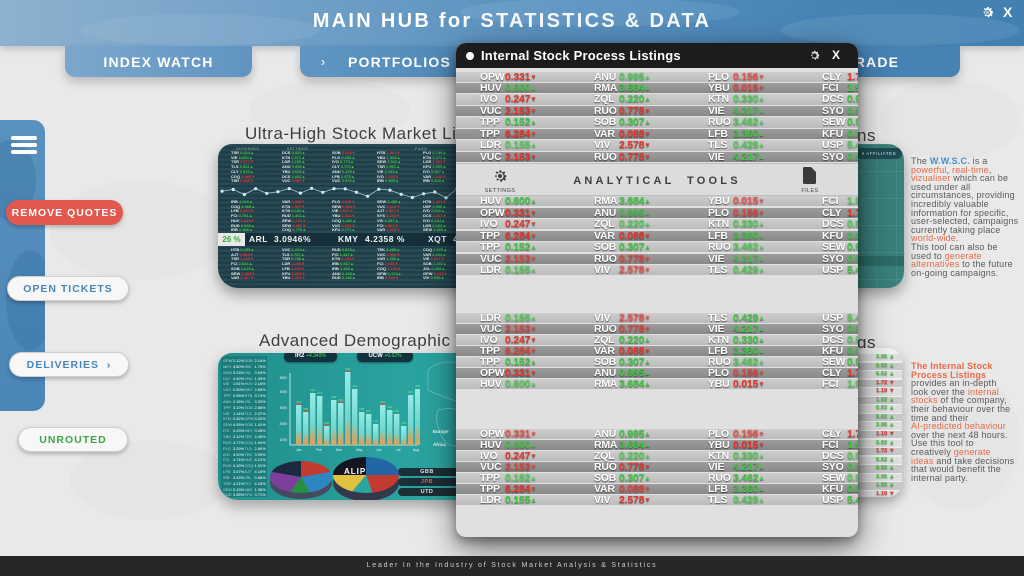  What do you see at coordinates (333, 397) in the screenshot?
I see `svg-text: 684` at bounding box center [333, 397].